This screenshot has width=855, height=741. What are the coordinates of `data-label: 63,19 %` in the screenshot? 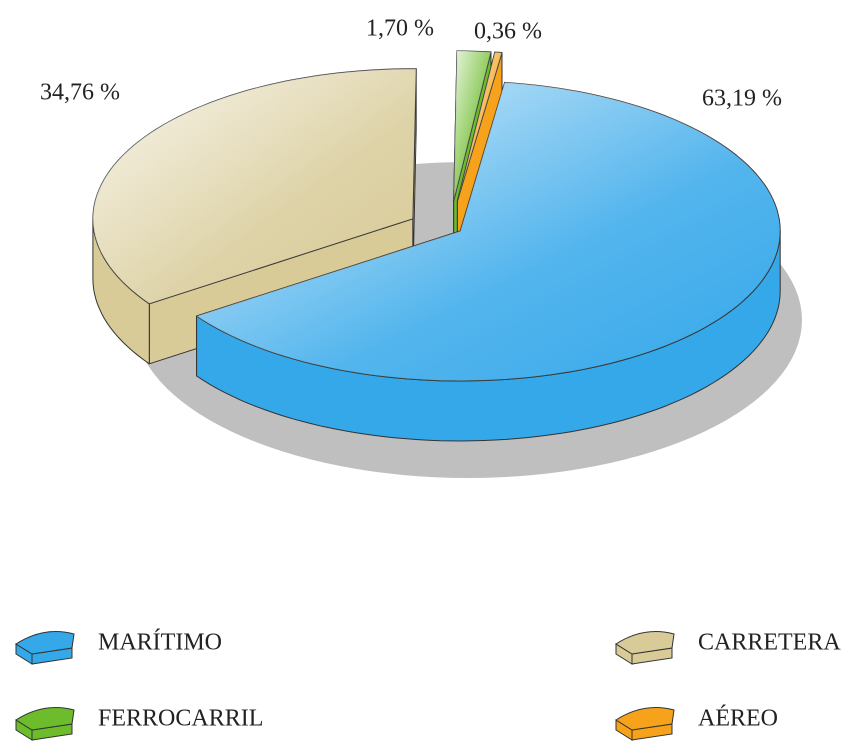 It's located at (742, 99).